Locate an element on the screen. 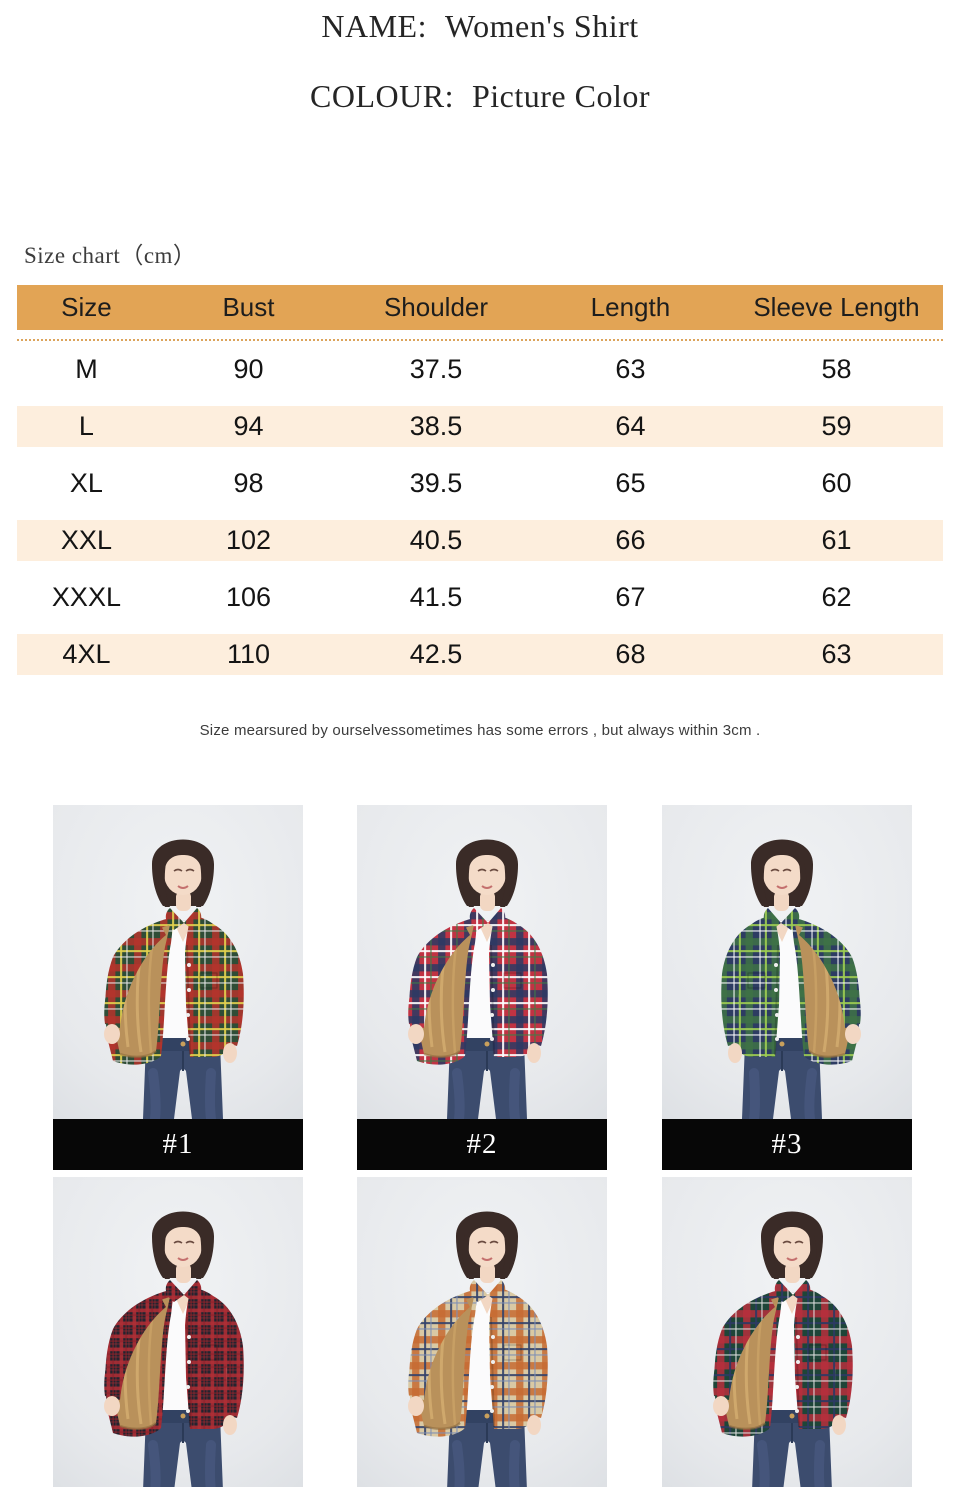 This screenshot has width=960, height=1487. measurement-value: 41.5 is located at coordinates (436, 597).